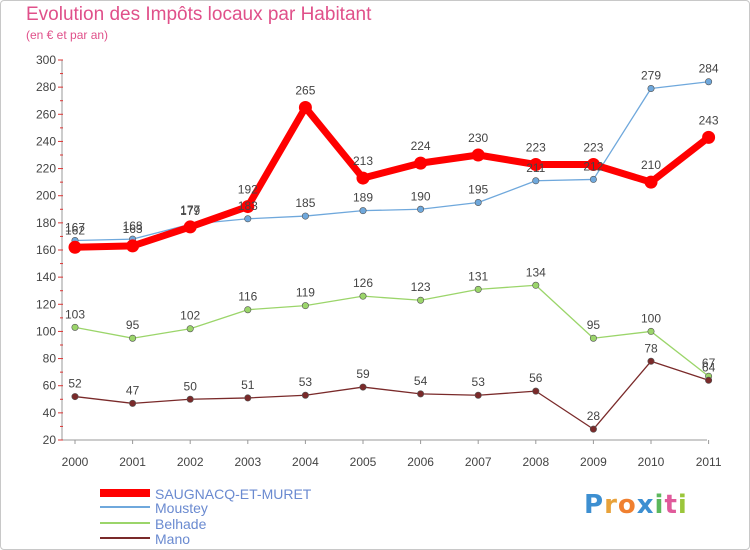 This screenshot has height=550, width=750. What do you see at coordinates (50, 386) in the screenshot?
I see `y-tick-label: 60` at bounding box center [50, 386].